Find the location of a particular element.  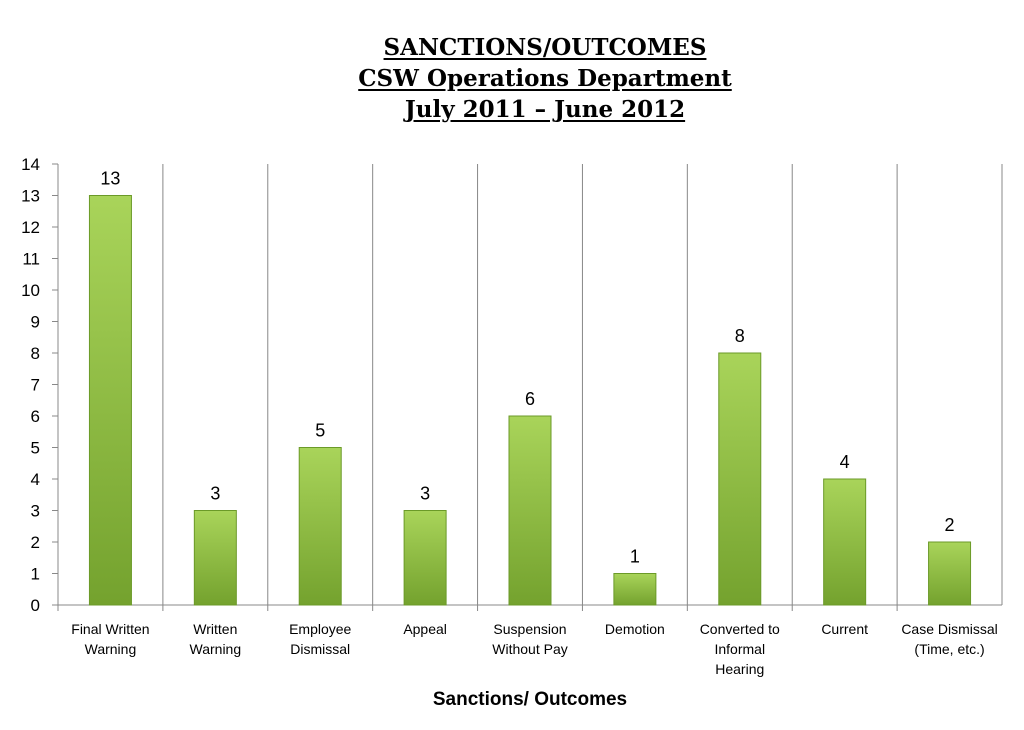

y-tick-label: 13 is located at coordinates (30, 196).